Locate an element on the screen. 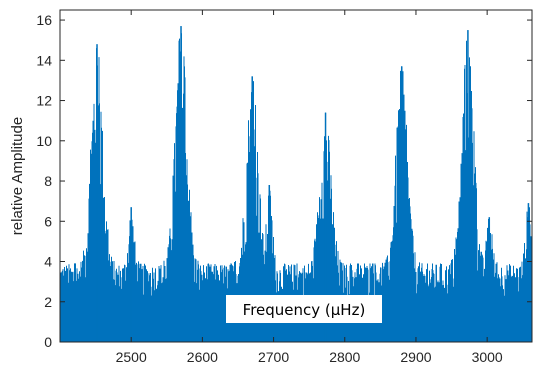  x-tick-label: 3000 is located at coordinates (487, 357).